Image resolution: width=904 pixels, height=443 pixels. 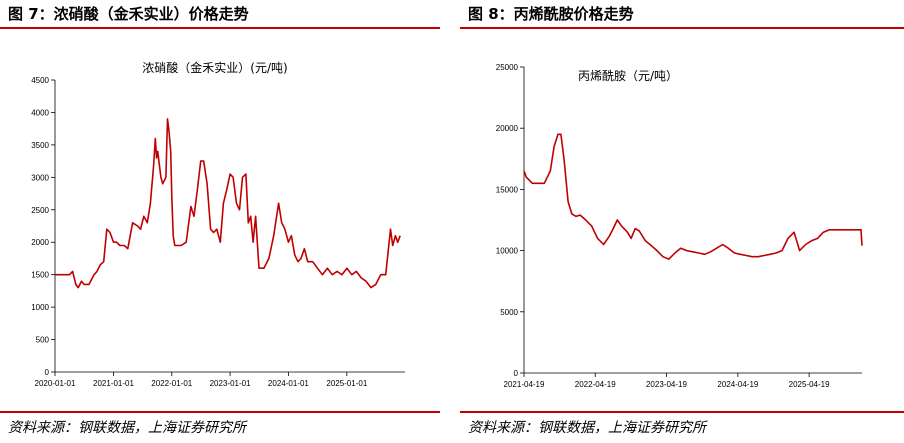 I want to click on x-tick-label: 2021-04-19, so click(x=524, y=384).